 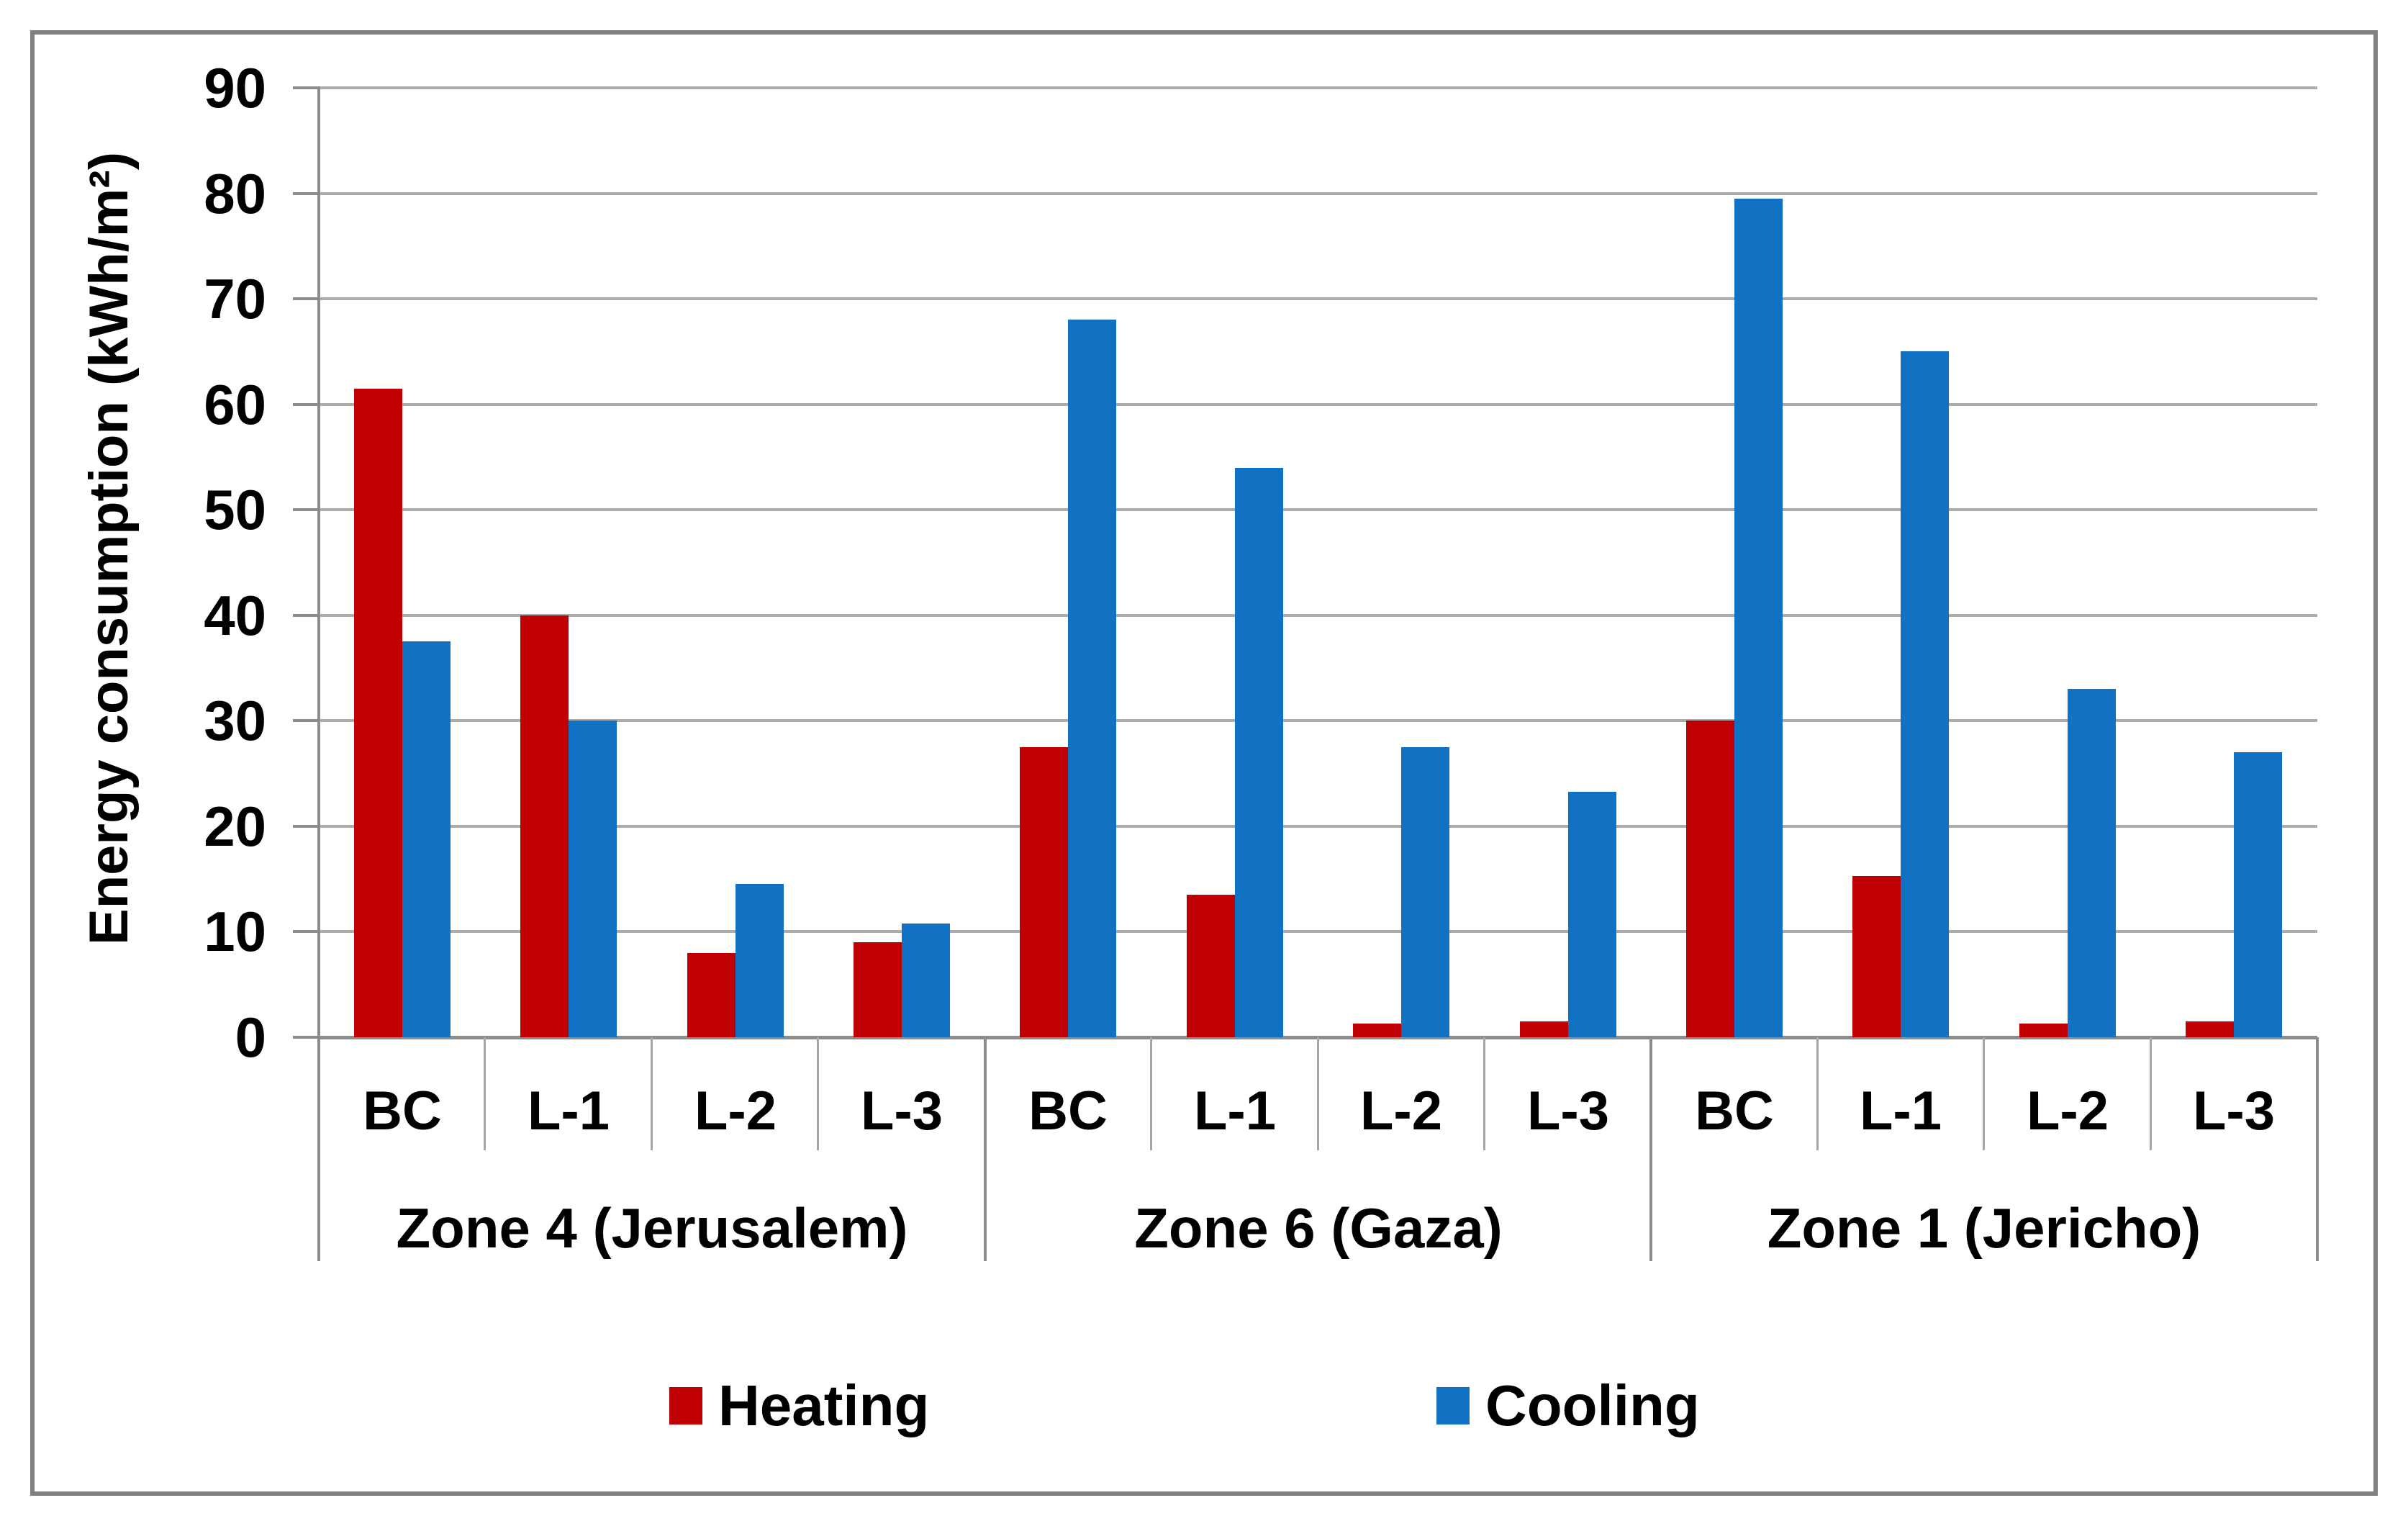 What do you see at coordinates (2068, 1111) in the screenshot?
I see `x-category-label-11: L-2` at bounding box center [2068, 1111].